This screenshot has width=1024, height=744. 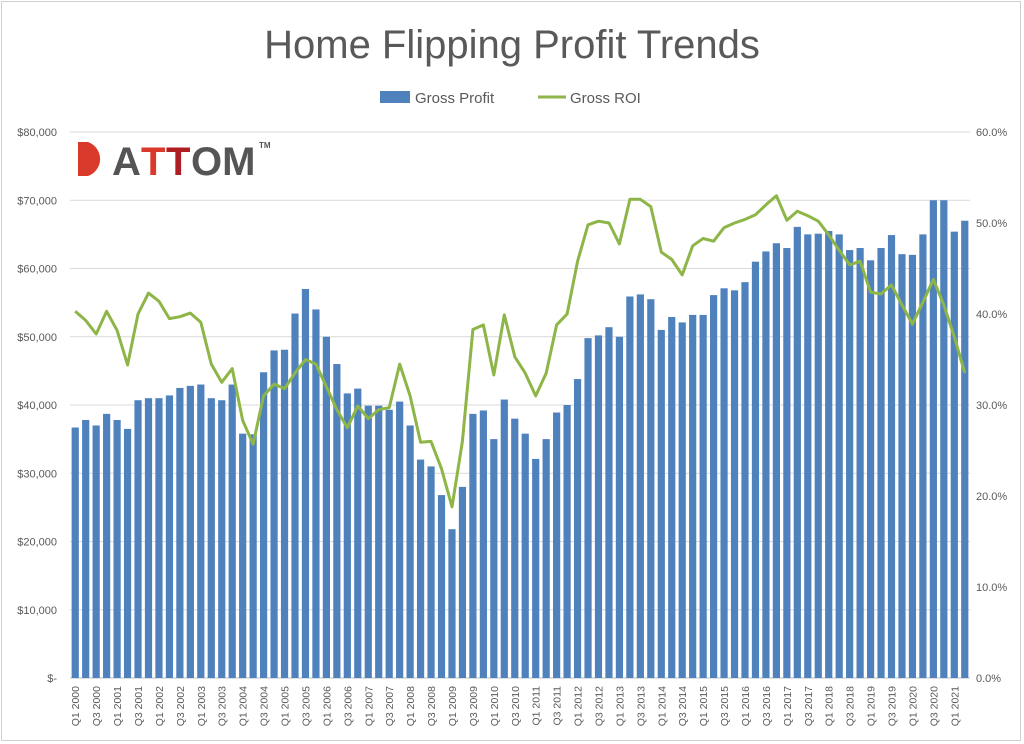 What do you see at coordinates (991, 588) in the screenshot?
I see `y-right-tick-label: 10.0%` at bounding box center [991, 588].